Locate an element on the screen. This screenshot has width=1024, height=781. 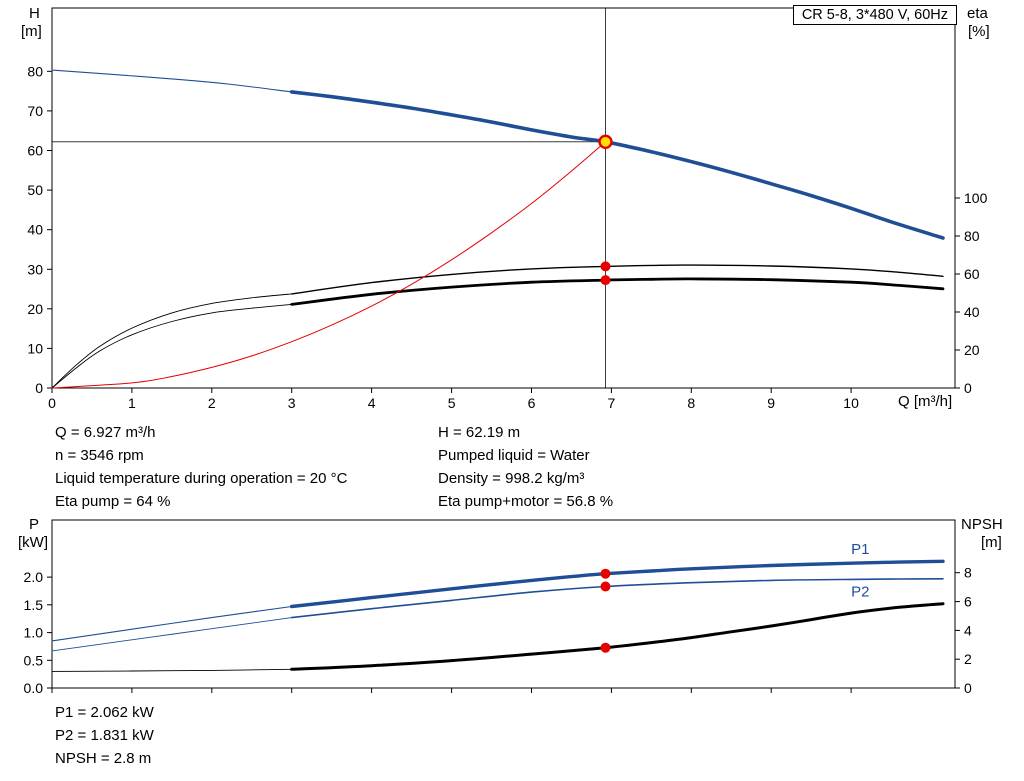
curve-label-p1: P1 is located at coordinates (860, 549).